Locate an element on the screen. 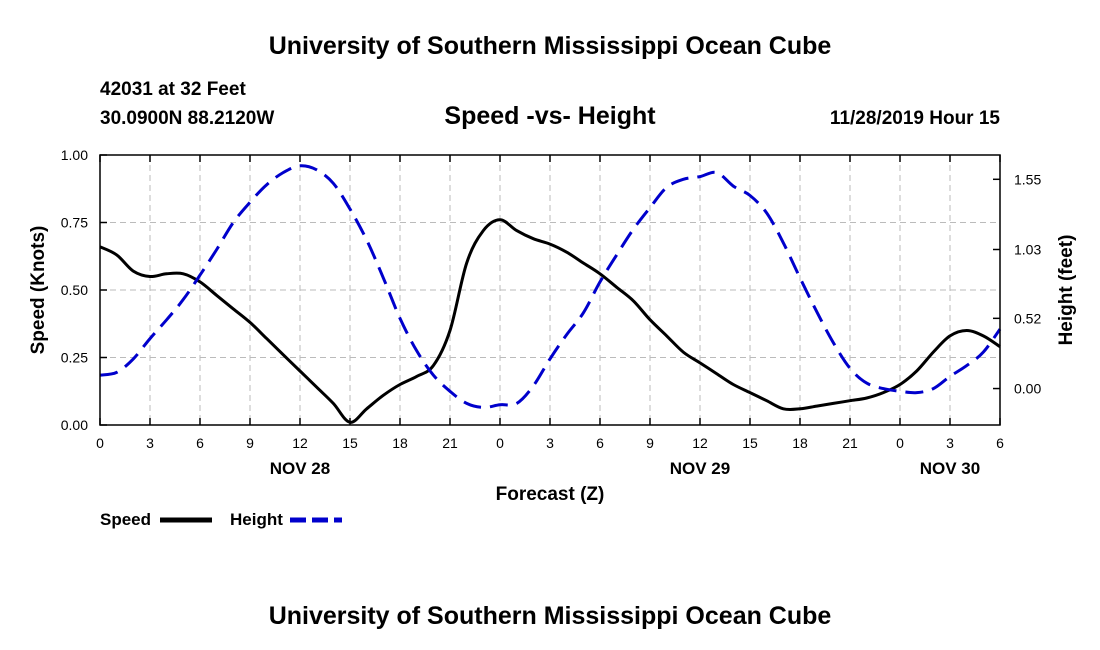  date-label: NOV 28 is located at coordinates (300, 468).